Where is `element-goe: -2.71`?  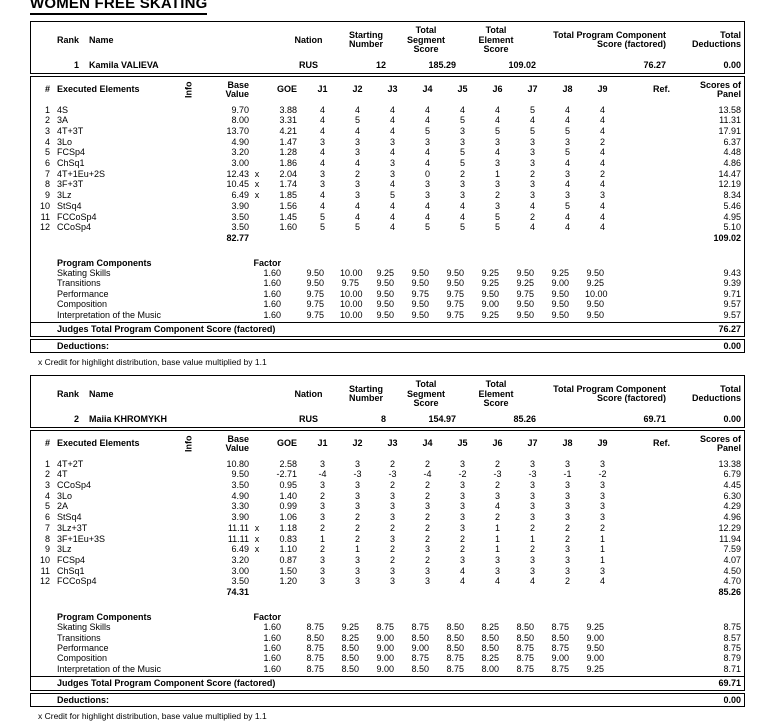
element-goe: -2.71 is located at coordinates (286, 474).